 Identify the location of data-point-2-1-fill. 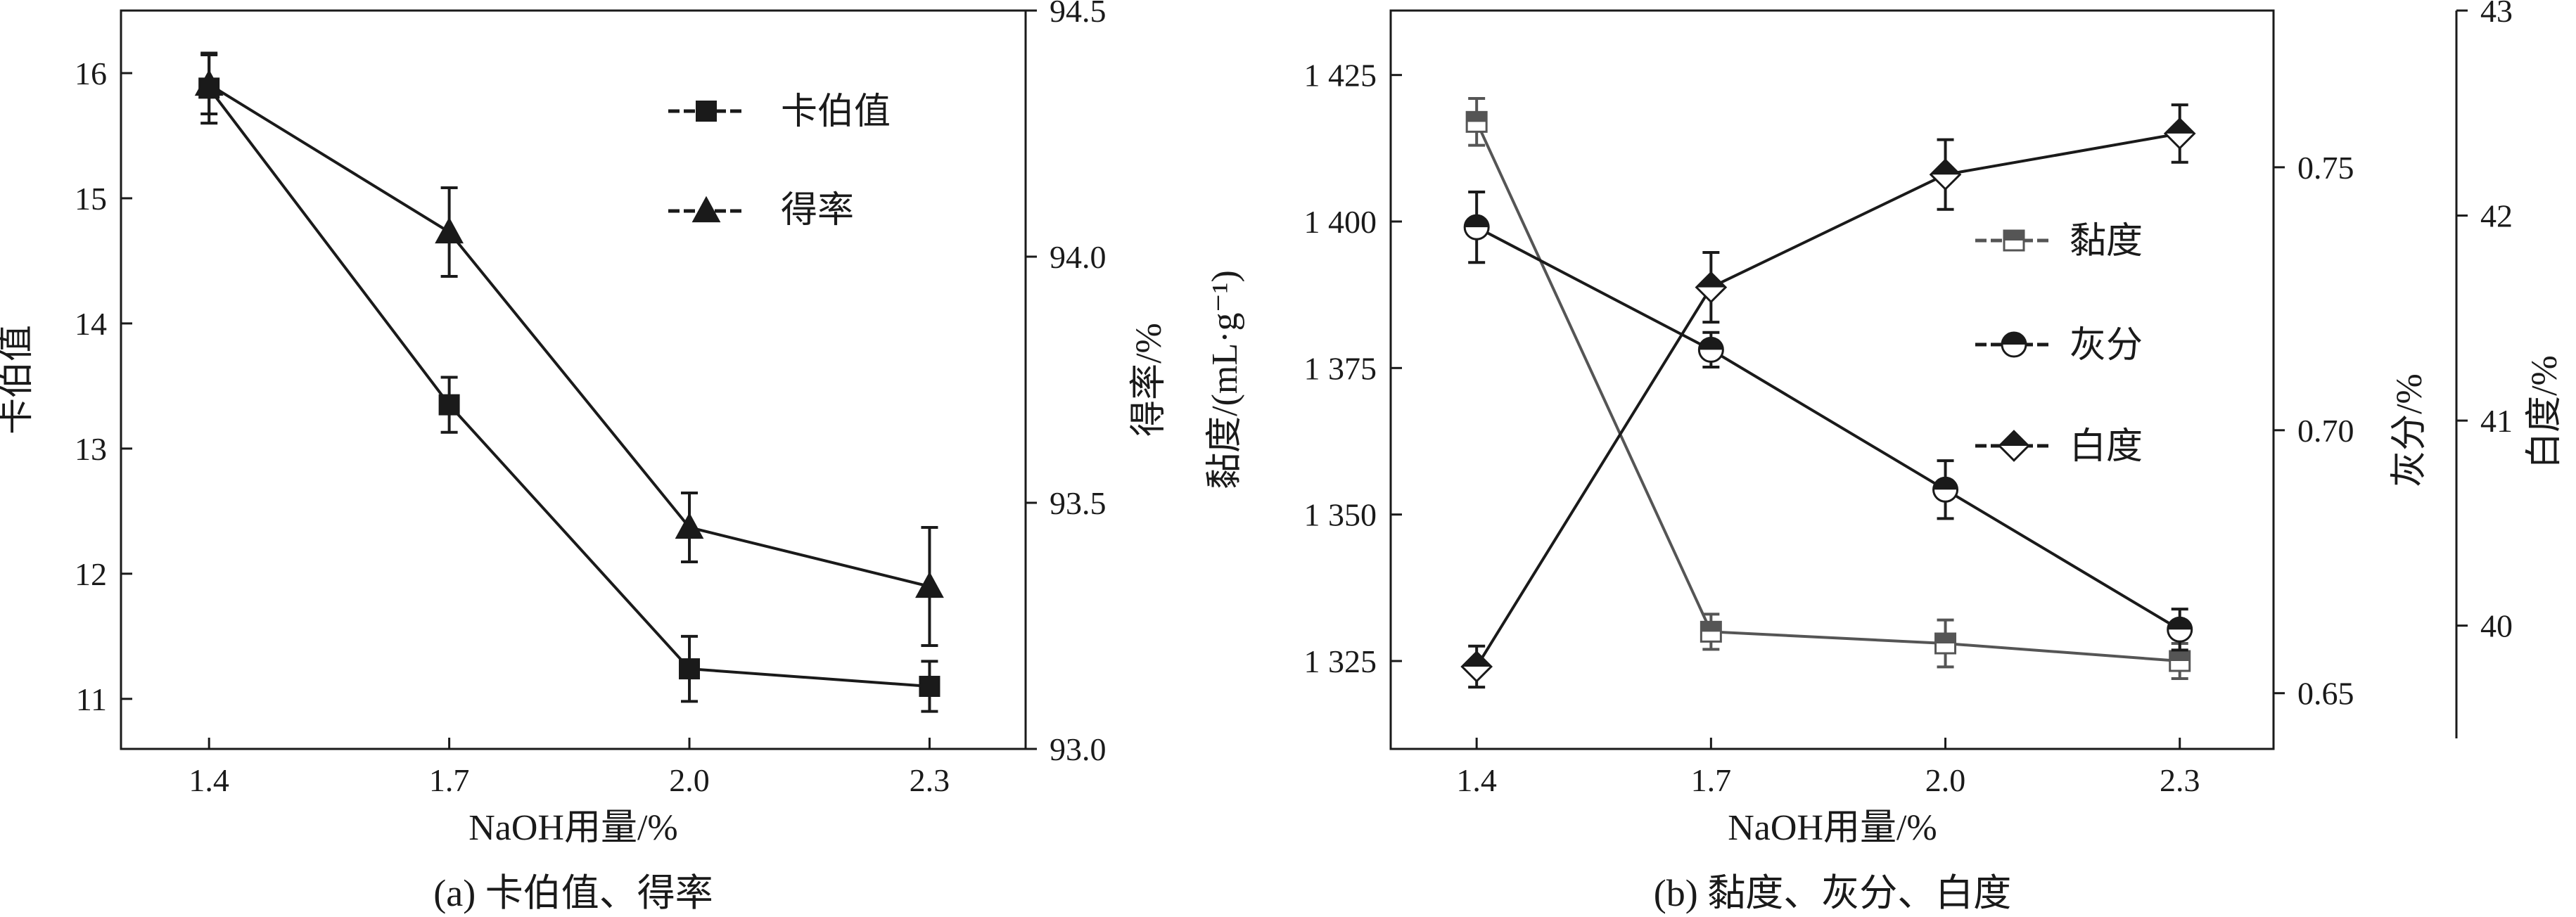
(1711, 280).